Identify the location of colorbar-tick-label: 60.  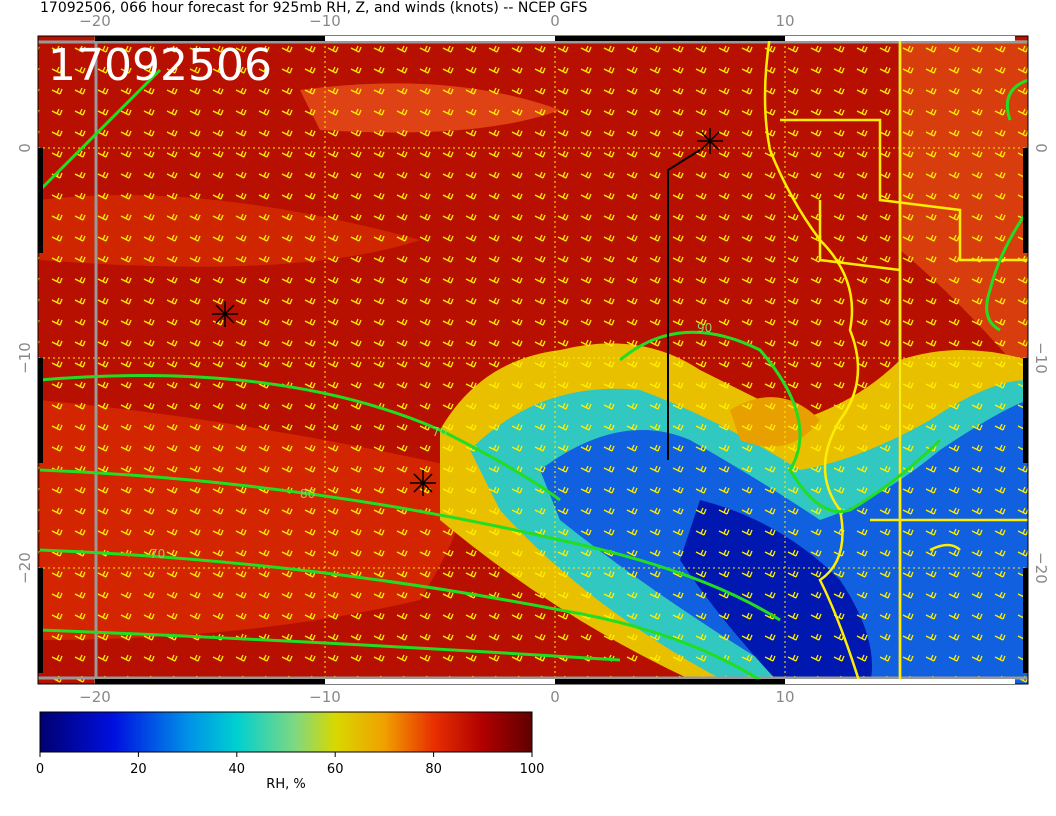
(335, 769).